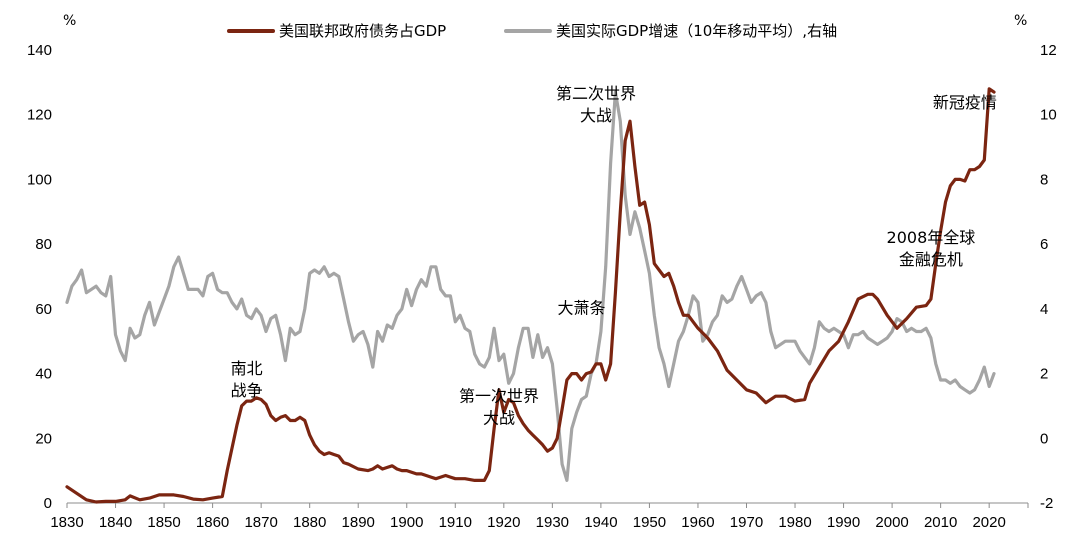 The height and width of the screenshot is (551, 1080). Describe the element at coordinates (39, 277) in the screenshot. I see `y-left-ticks: 0 20 40 60 80 100 120 140` at that location.